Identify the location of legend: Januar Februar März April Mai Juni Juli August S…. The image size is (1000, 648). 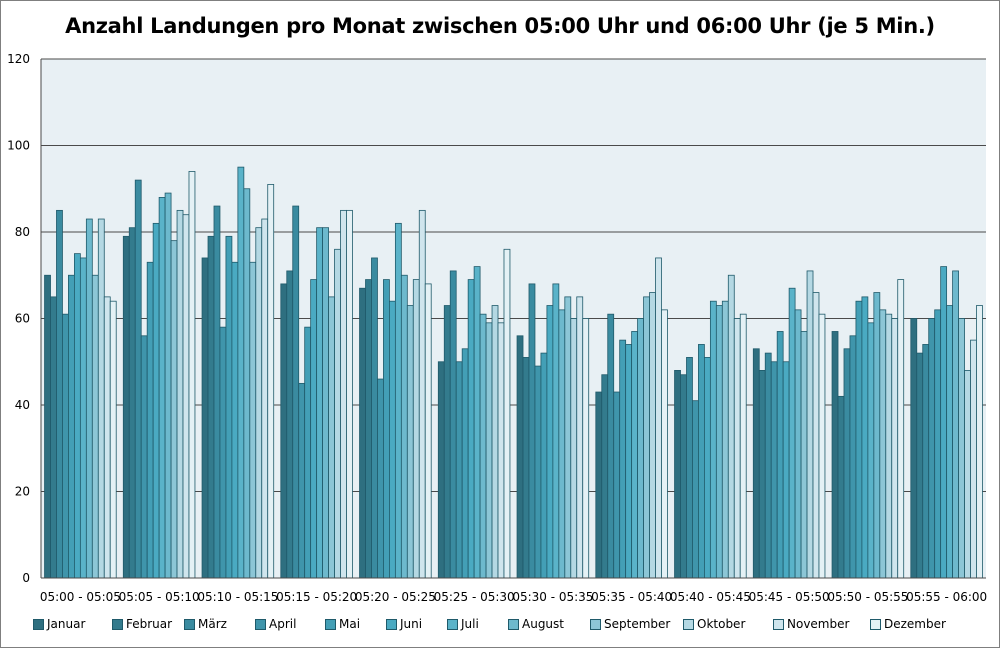
(510, 626).